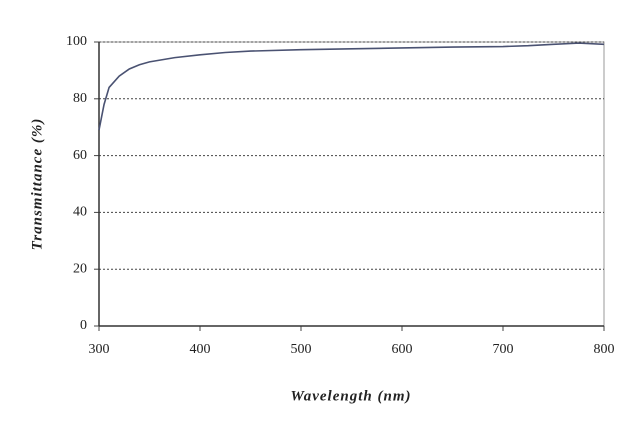 Image resolution: width=640 pixels, height=441 pixels. I want to click on x-tick-label: 700, so click(503, 349).